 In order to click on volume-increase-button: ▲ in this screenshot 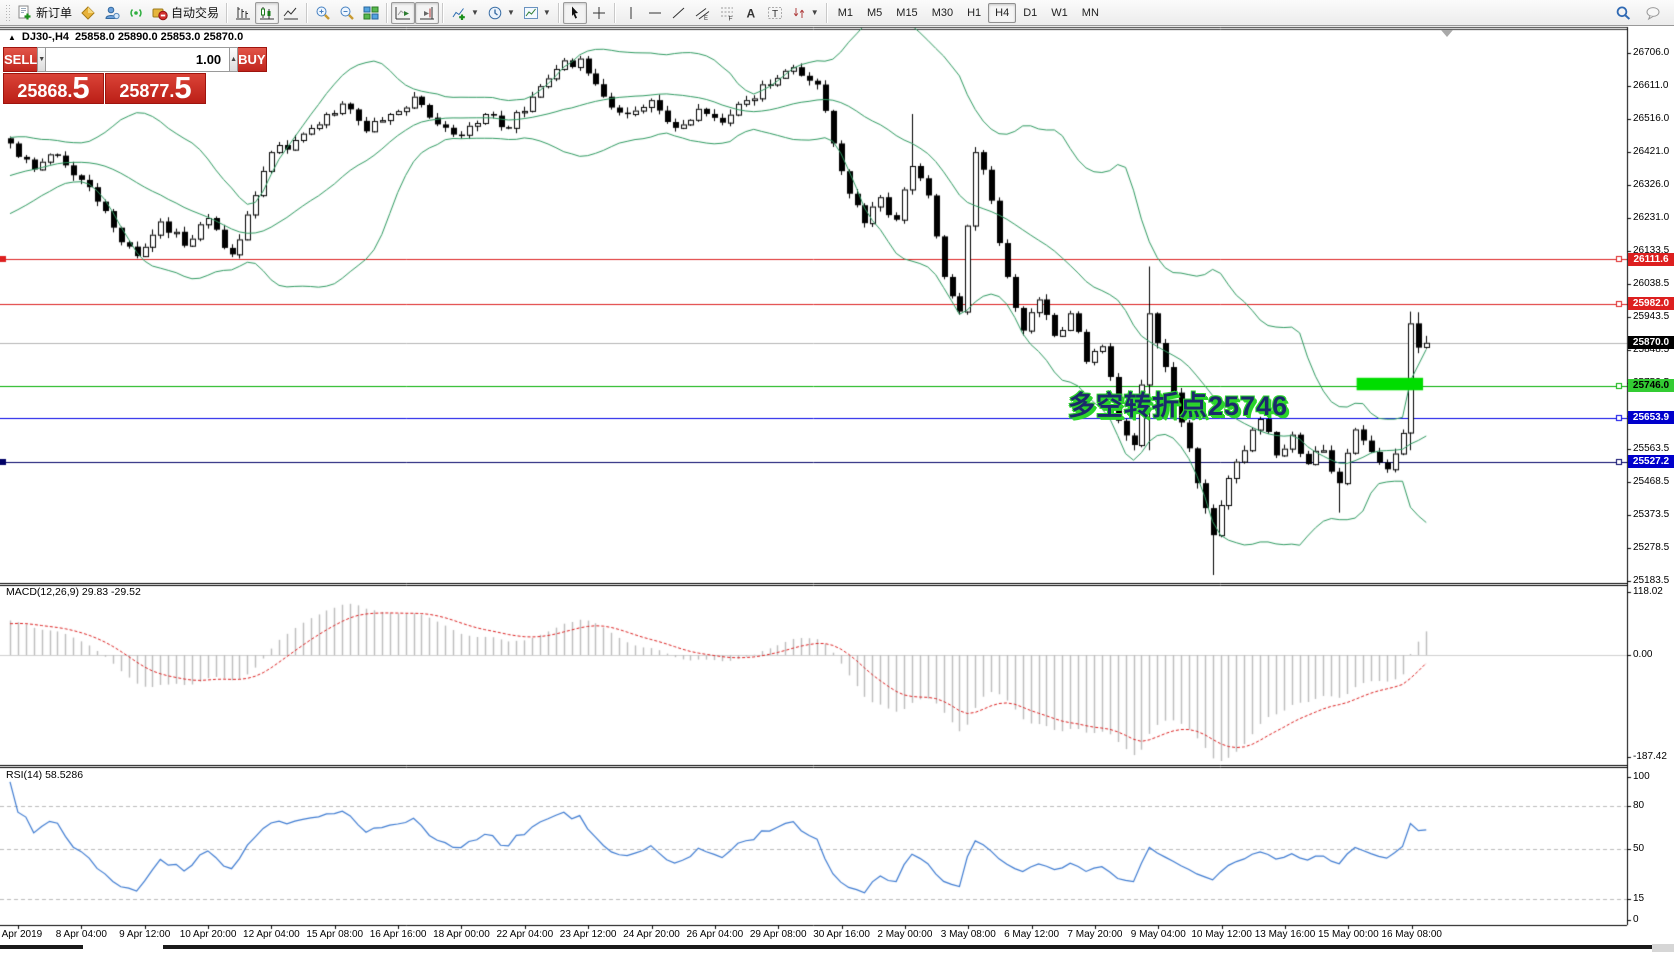, I will do `click(234, 59)`.